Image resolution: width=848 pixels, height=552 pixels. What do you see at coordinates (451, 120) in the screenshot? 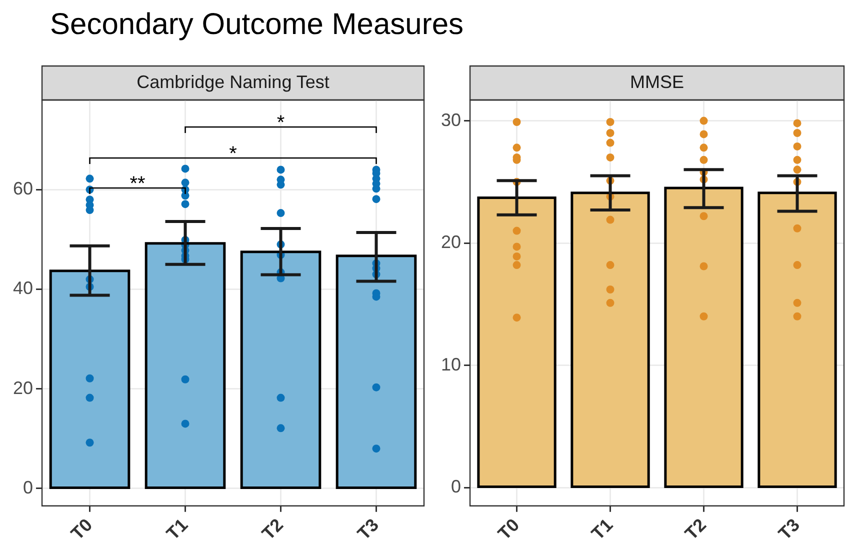
I see `y-tick-label: 30` at bounding box center [451, 120].